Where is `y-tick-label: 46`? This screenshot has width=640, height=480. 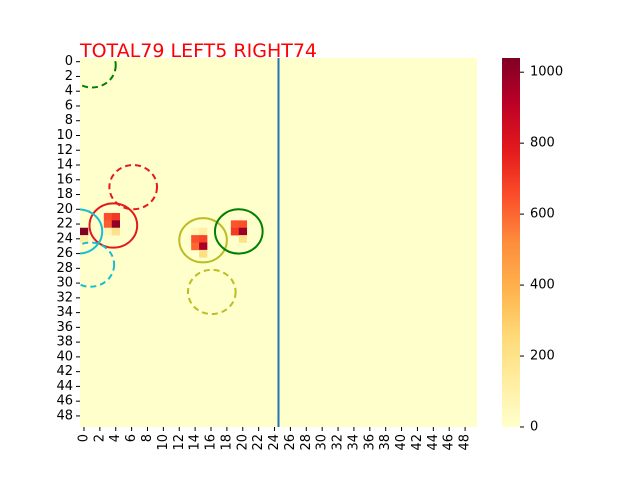 y-tick-label: 46 is located at coordinates (64, 401).